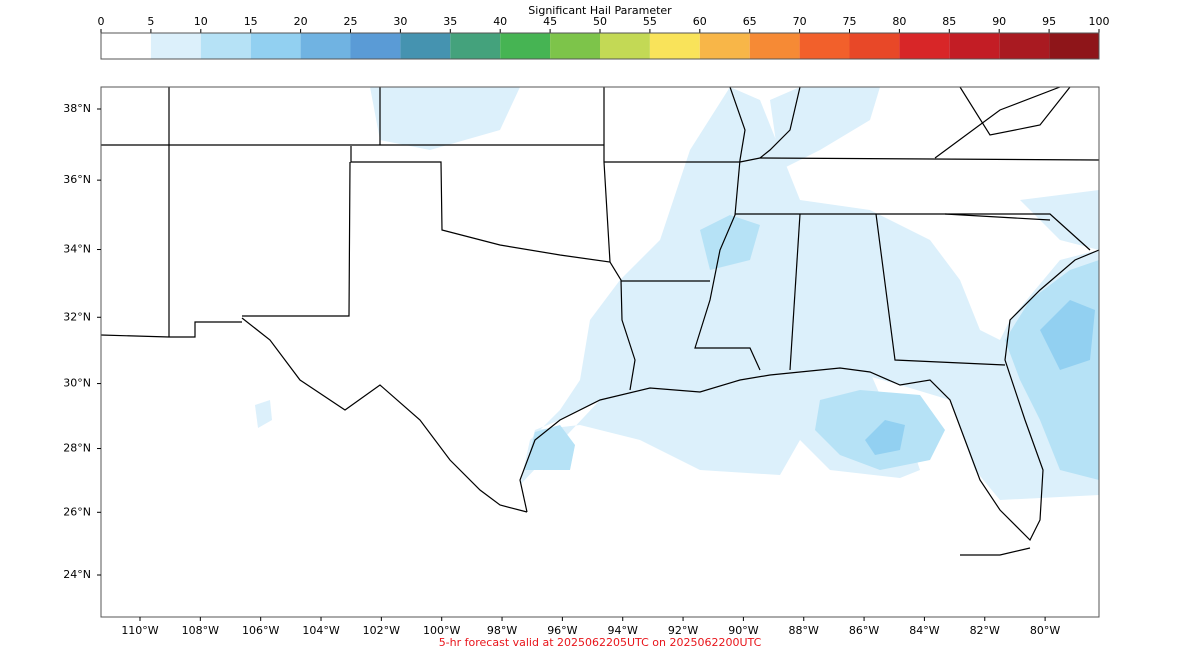  Describe the element at coordinates (623, 630) in the screenshot. I see `lon-label: 94°W` at that location.